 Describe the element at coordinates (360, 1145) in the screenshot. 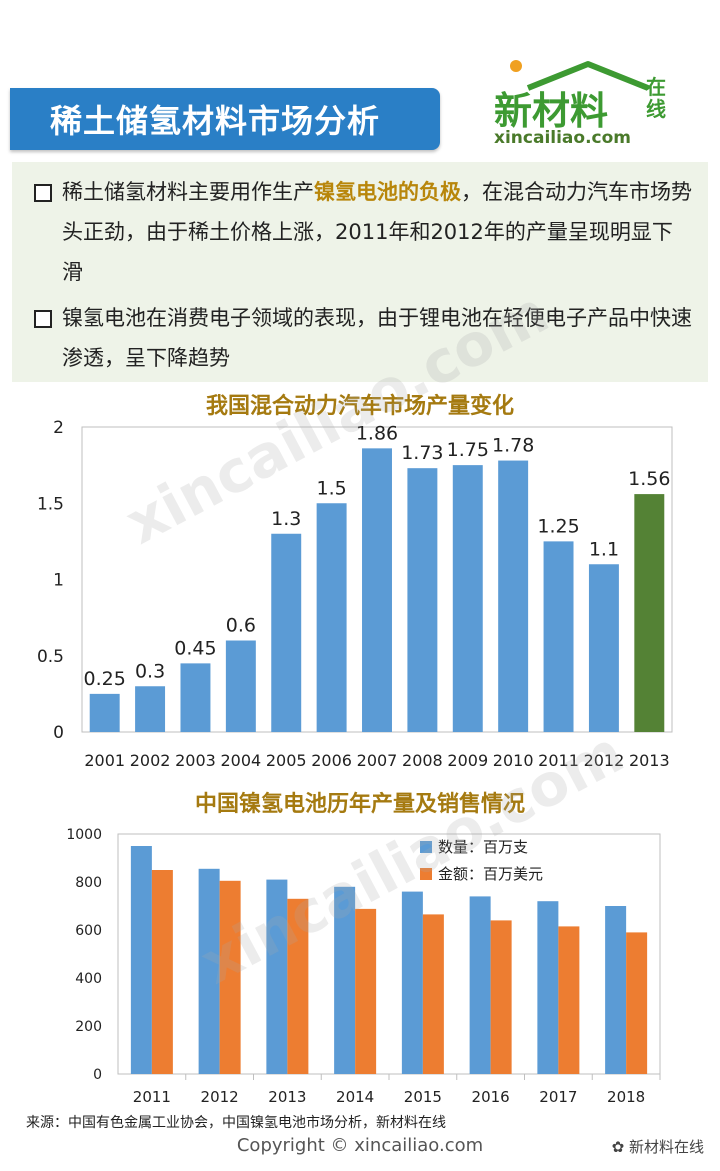

I see `copyright: Copyright © xincailiao.com` at that location.